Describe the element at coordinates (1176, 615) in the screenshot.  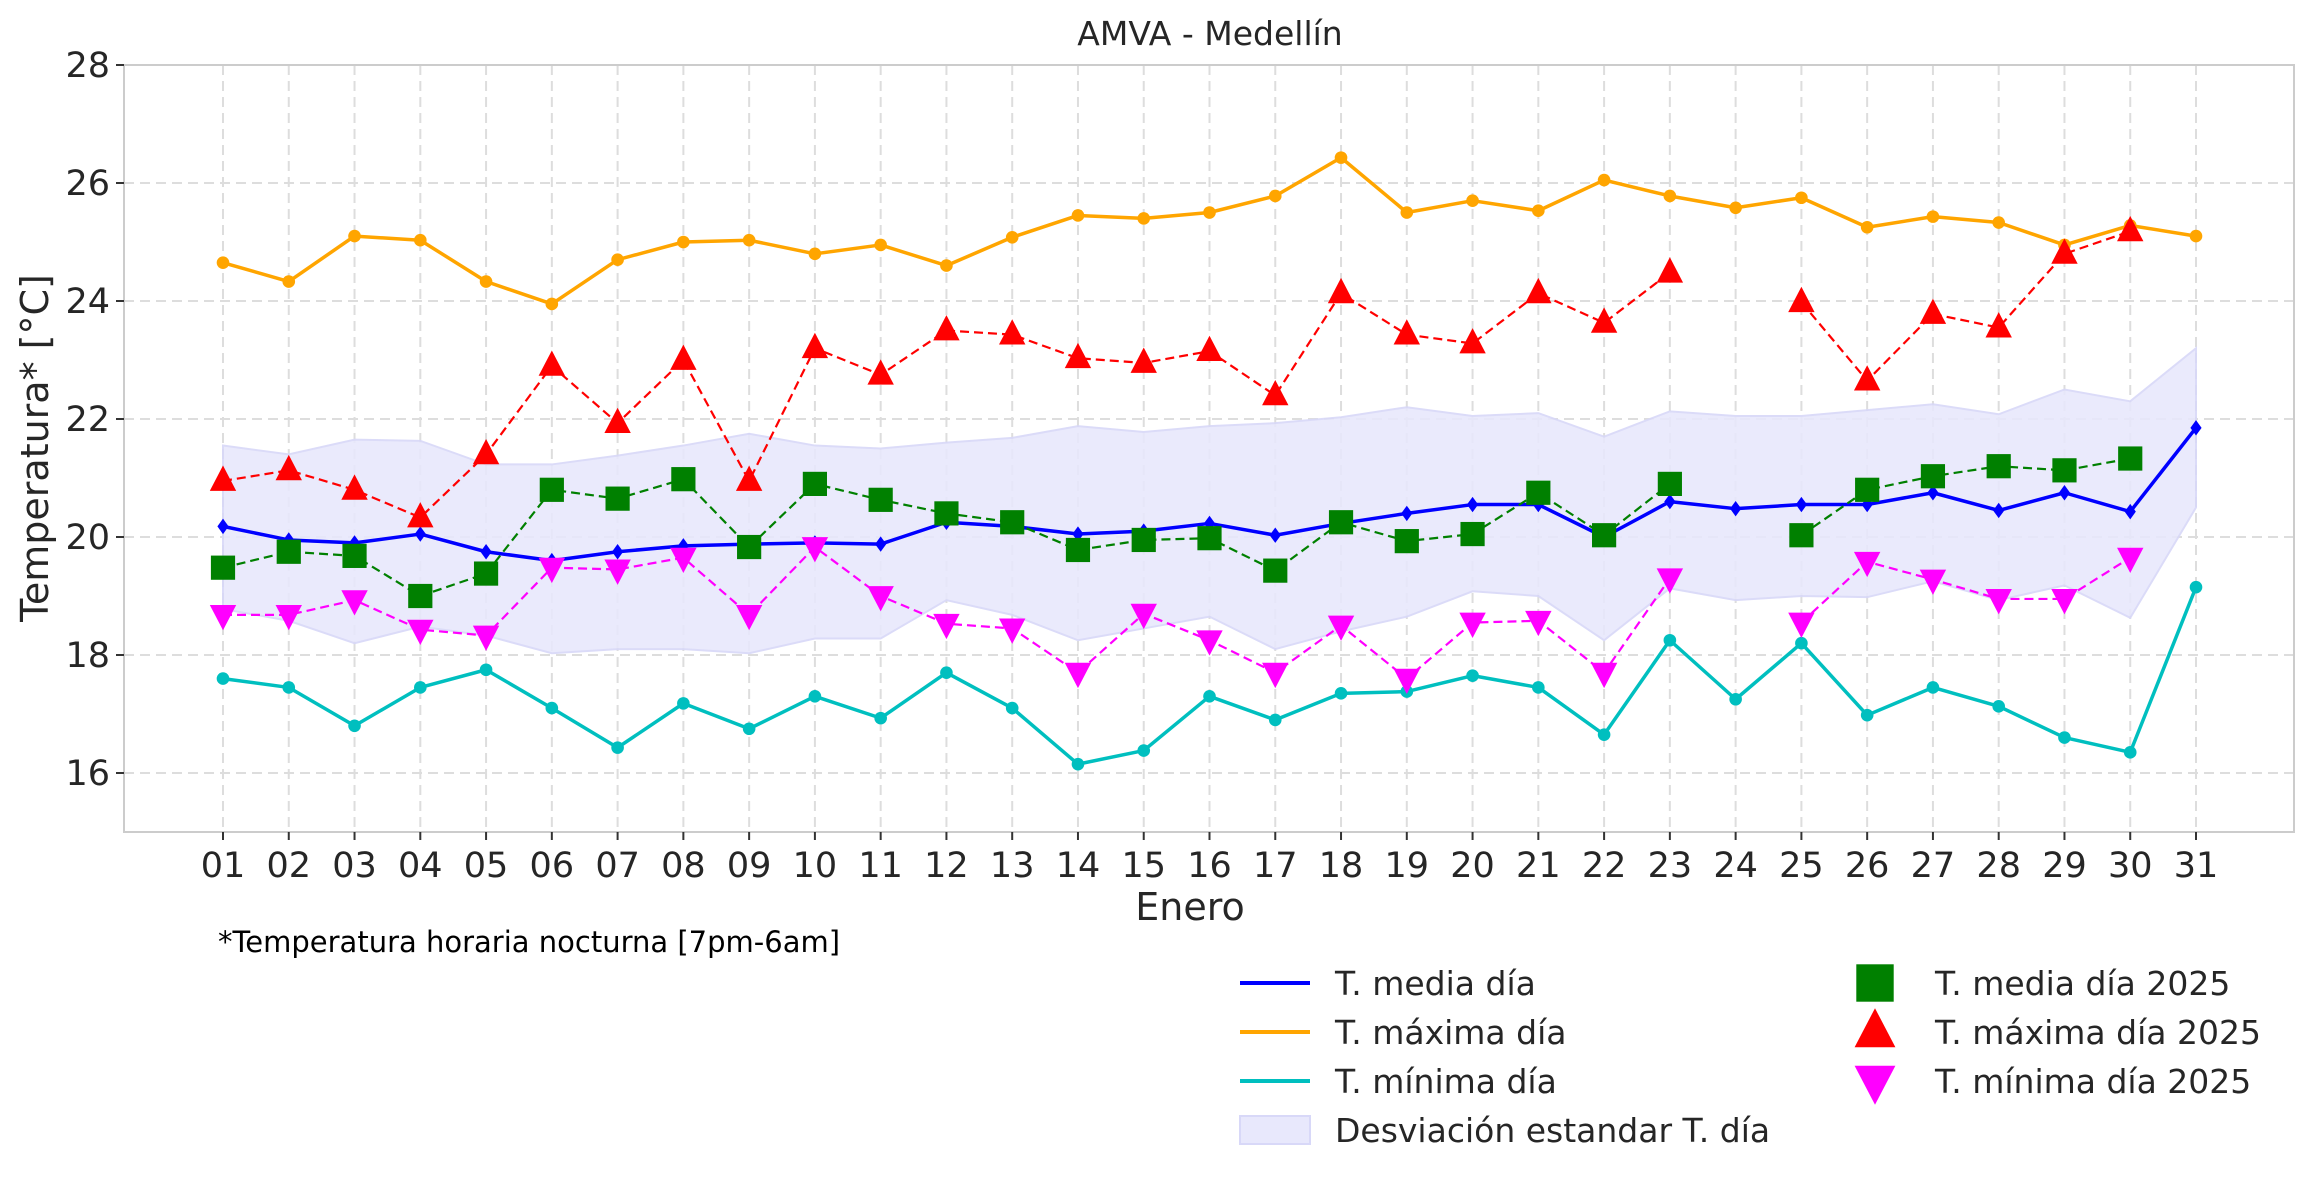
I see `series-t-m-nima-d-a-2025` at that location.